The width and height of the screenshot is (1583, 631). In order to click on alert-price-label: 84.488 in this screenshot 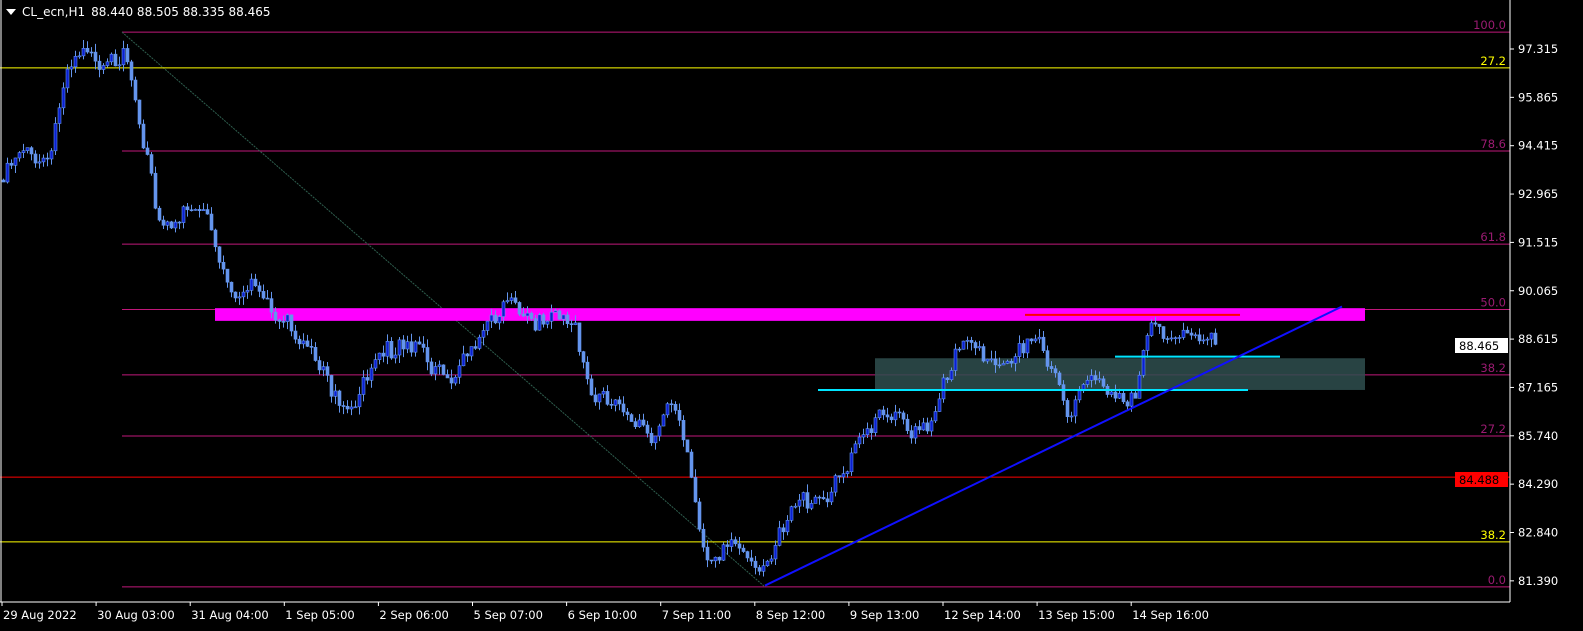, I will do `click(1479, 480)`.